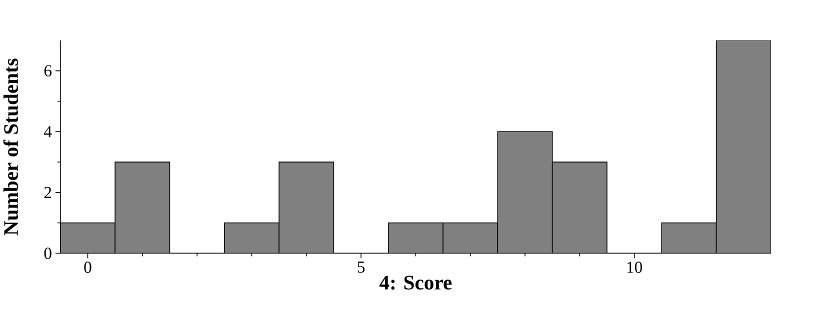 The width and height of the screenshot is (818, 329). I want to click on y-tick-label: 4, so click(48, 132).